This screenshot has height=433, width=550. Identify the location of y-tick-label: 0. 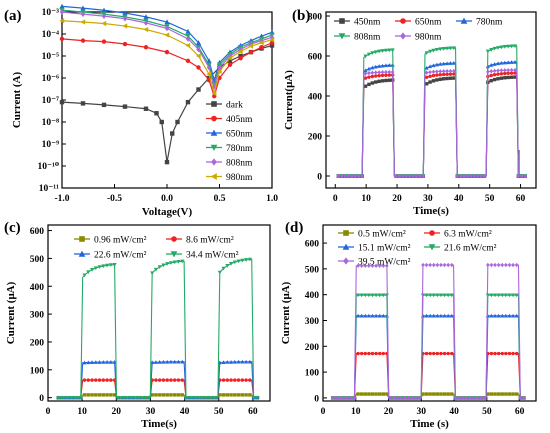
(41, 399).